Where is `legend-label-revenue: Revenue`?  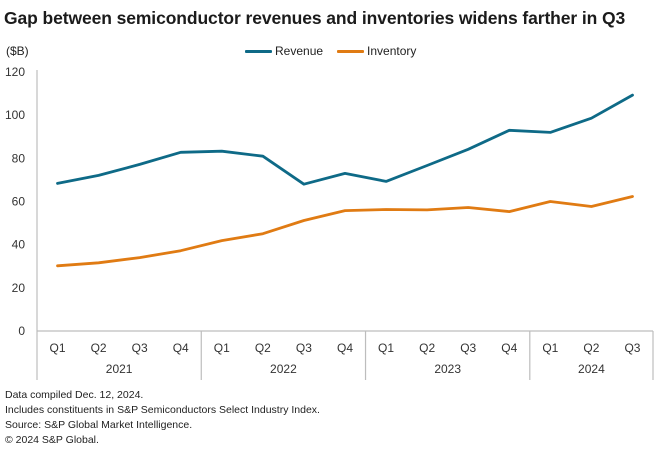 legend-label-revenue: Revenue is located at coordinates (299, 51).